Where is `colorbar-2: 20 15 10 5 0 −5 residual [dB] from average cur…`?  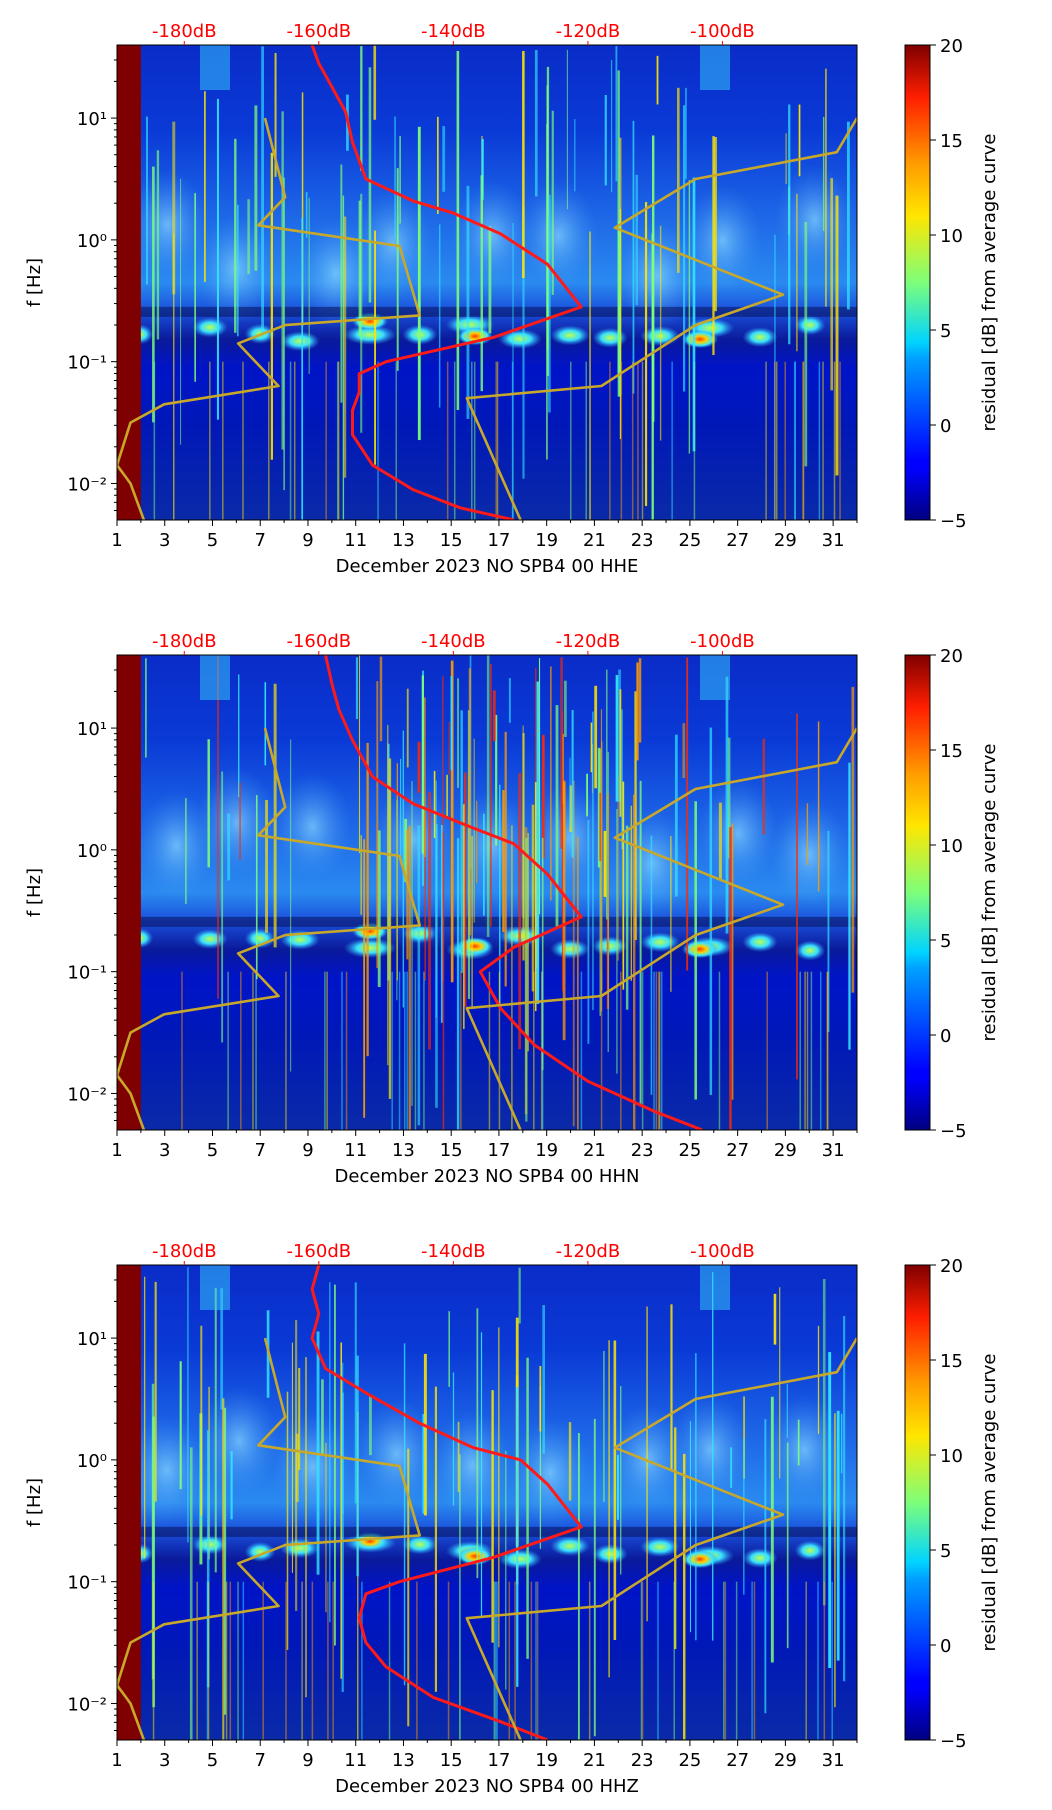 colorbar-2: 20 15 10 5 0 −5 residual [dB] from average cur… is located at coordinates (952, 894).